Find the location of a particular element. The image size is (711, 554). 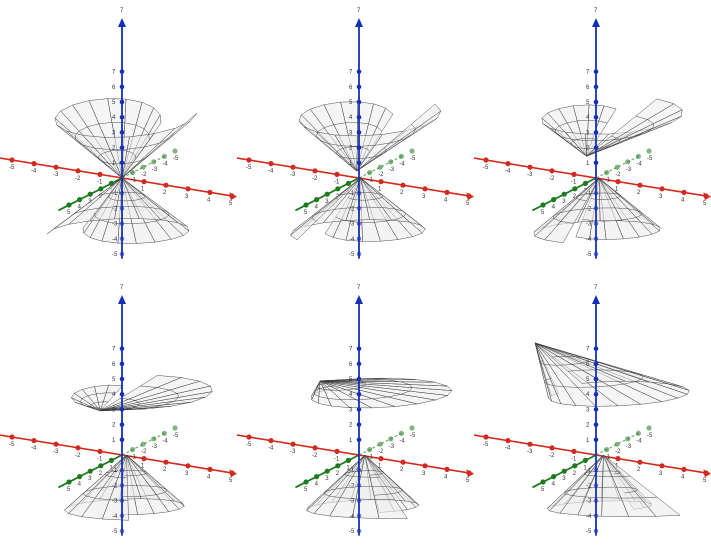

z-tick-label: -5 is located at coordinates (589, 532).